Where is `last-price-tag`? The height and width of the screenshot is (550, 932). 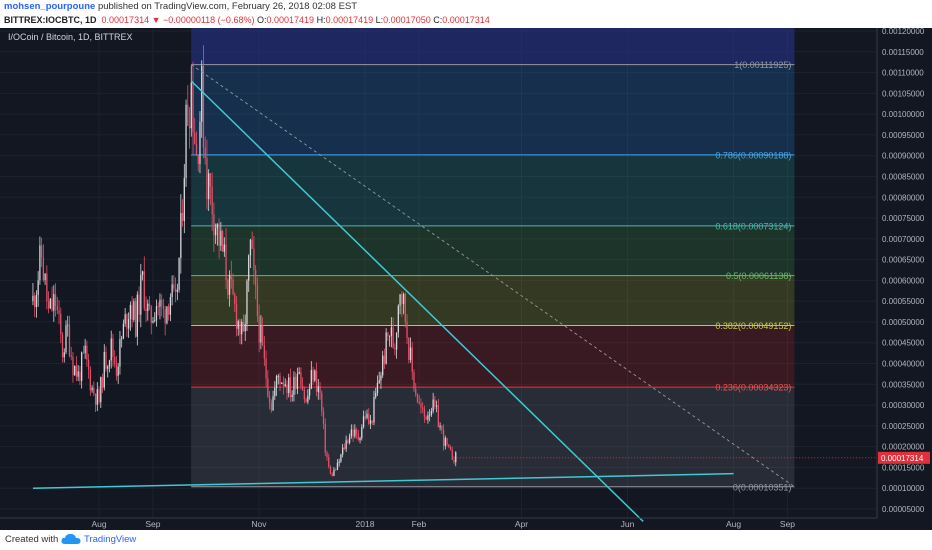
last-price-tag is located at coordinates (904, 457).